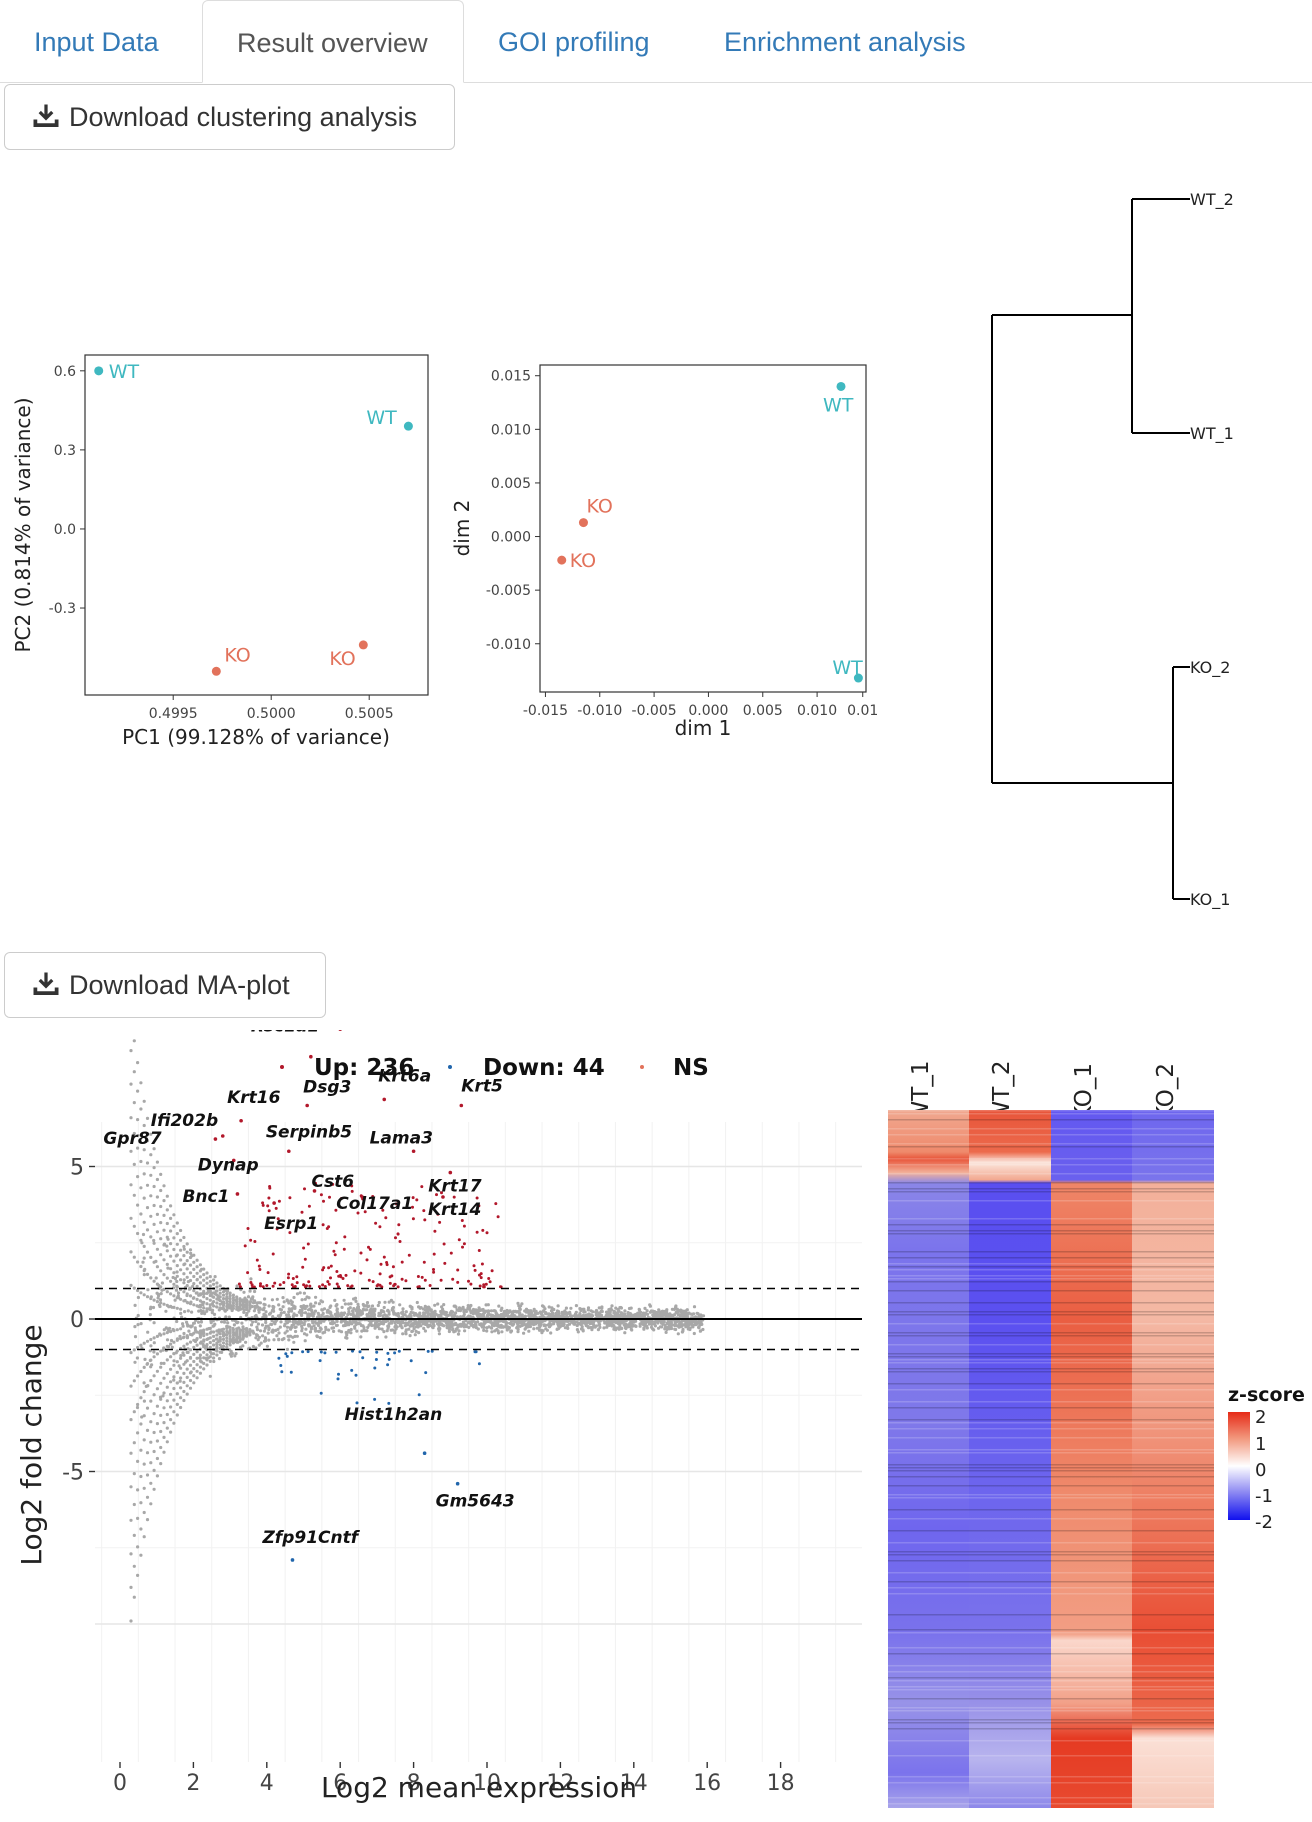 This screenshot has width=1312, height=1822. What do you see at coordinates (642, 1067) in the screenshot?
I see `legend-ns-swatch` at bounding box center [642, 1067].